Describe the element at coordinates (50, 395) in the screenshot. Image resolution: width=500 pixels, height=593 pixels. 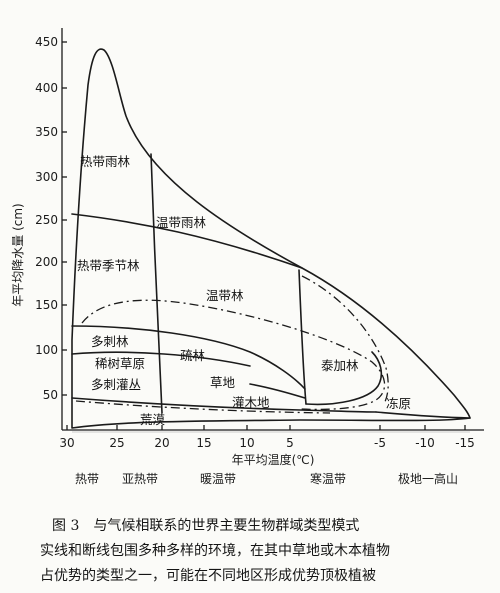
I see `y-tick-50: 50` at that location.